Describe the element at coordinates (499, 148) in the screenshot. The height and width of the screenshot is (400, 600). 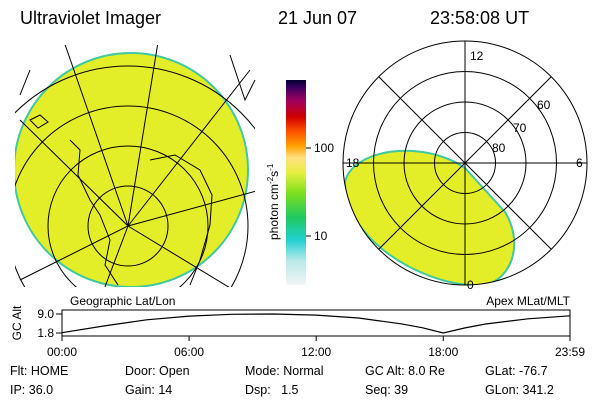
I see `mlat-label: 80` at that location.